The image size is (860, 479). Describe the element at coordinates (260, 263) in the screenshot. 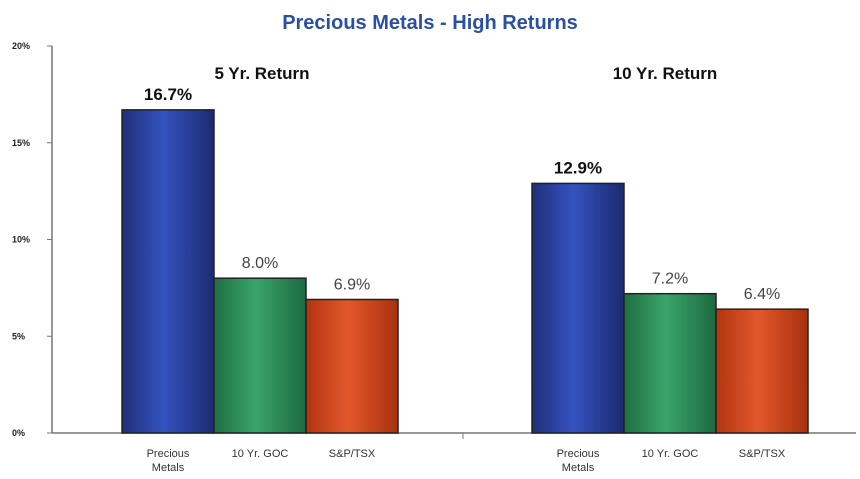

I see `data-label: 8.0%` at that location.